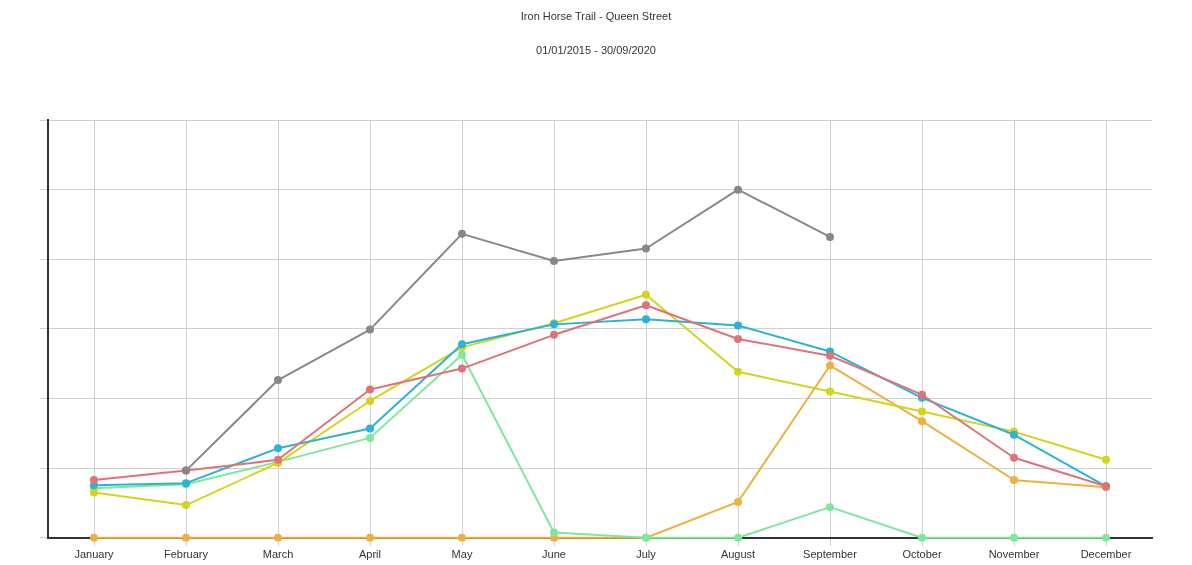  What do you see at coordinates (646, 554) in the screenshot?
I see `x-tick-label: July` at bounding box center [646, 554].